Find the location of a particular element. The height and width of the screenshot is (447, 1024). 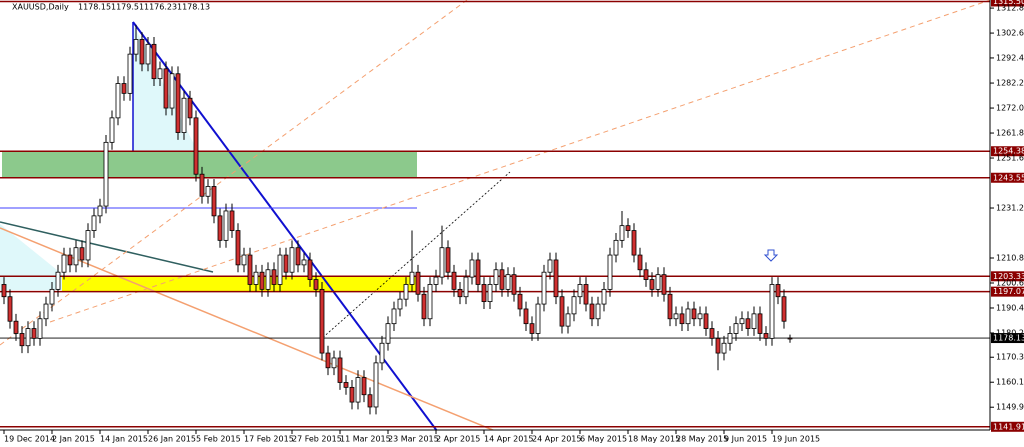

level-label: 1203.33 is located at coordinates (1008, 276).